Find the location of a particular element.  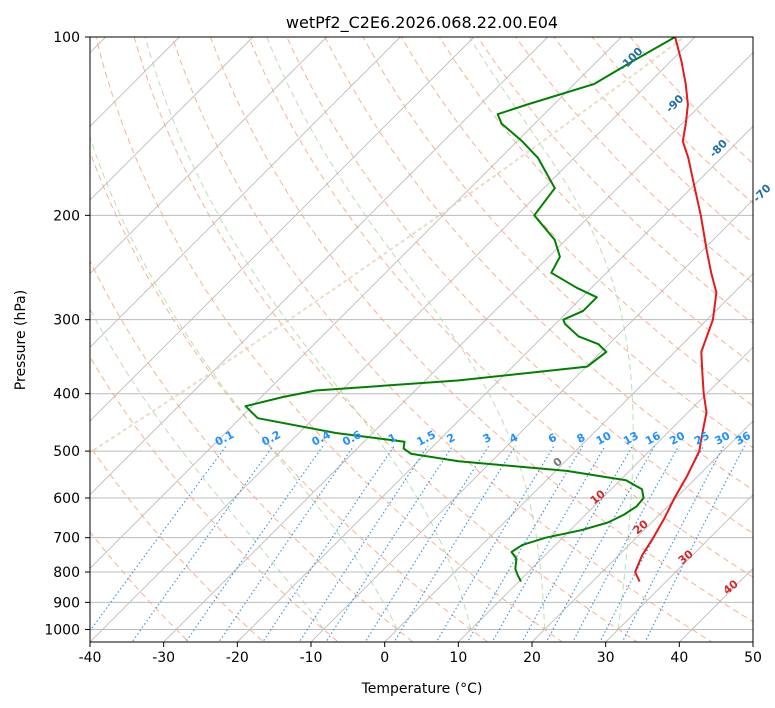

y-tick-label: 700 is located at coordinates (66, 539).